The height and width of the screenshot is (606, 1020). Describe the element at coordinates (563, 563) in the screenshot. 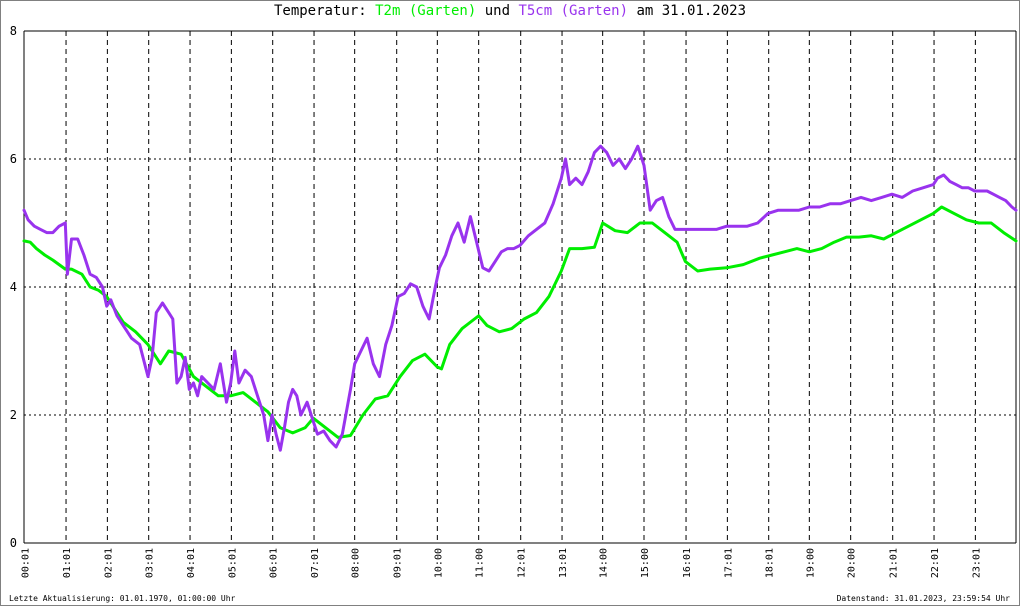

I see `x-tick-label: 13:01` at that location.